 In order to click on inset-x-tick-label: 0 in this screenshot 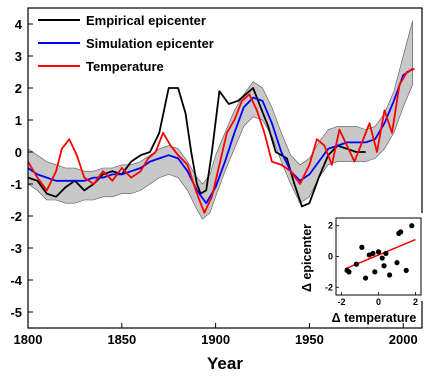, I will do `click(378, 302)`.